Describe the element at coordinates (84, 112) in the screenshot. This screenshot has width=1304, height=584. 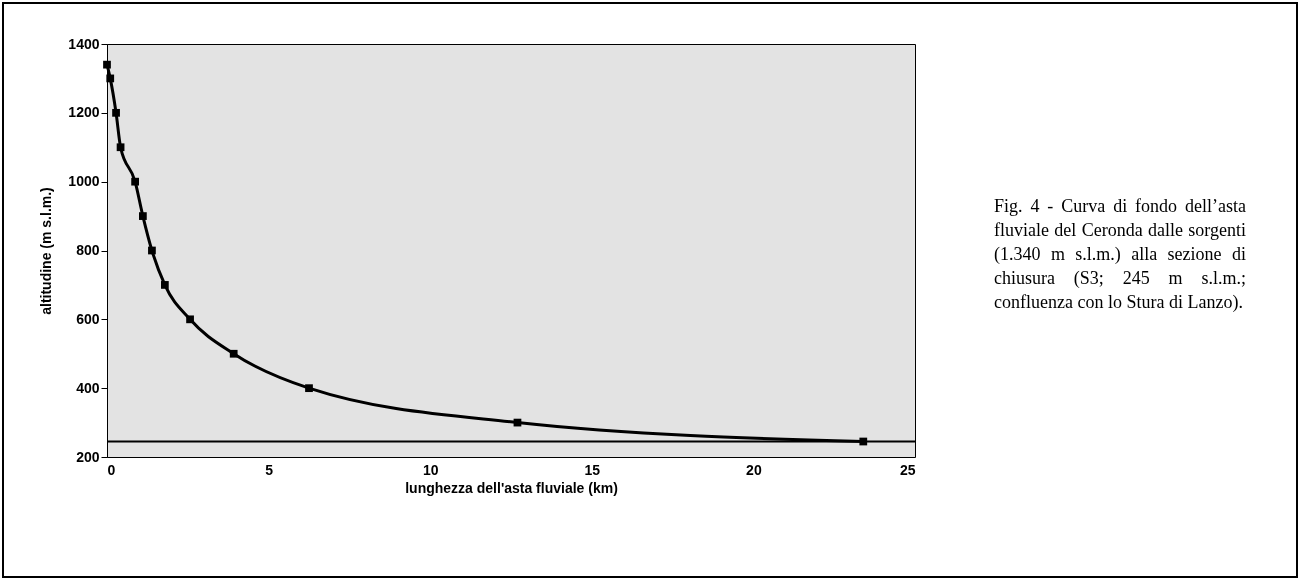
I see `y-tick-label: 1200` at that location.